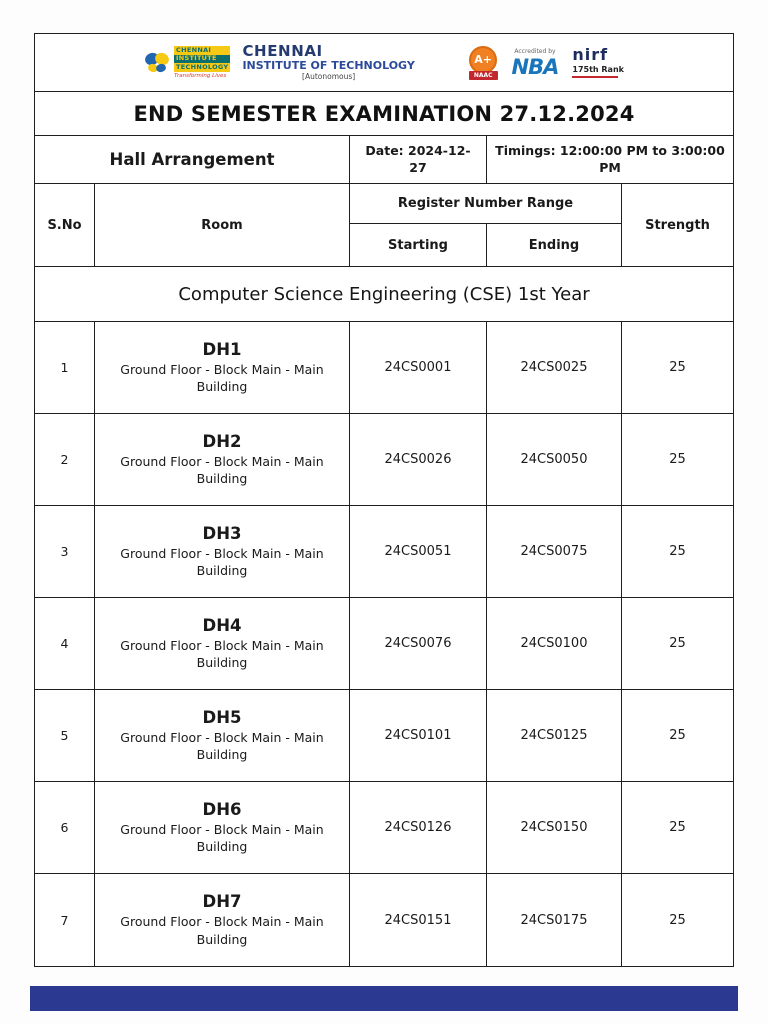 The width and height of the screenshot is (768, 1024). What do you see at coordinates (554, 920) in the screenshot?
I see `register-ending: 24CS0175` at bounding box center [554, 920].